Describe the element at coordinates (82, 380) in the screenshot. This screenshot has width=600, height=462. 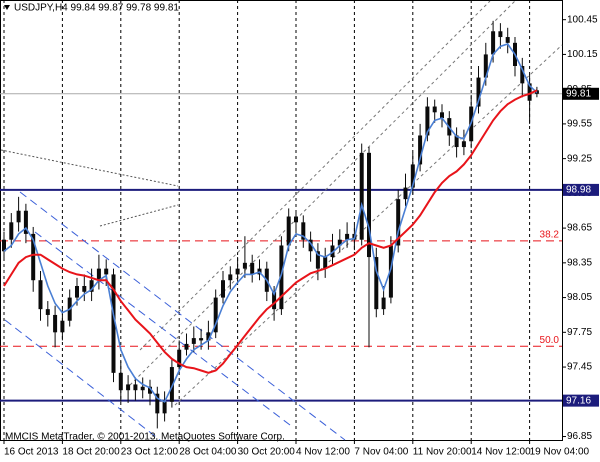
I see `channel-line` at that location.